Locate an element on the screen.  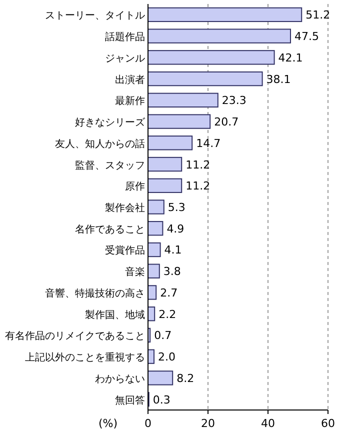
data-label: 23.3 is located at coordinates (234, 101).